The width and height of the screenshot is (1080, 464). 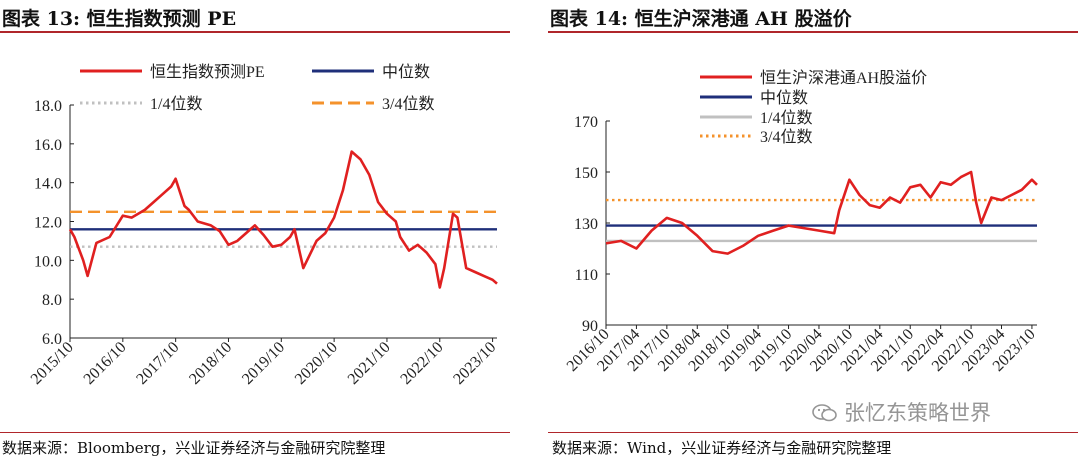 What do you see at coordinates (157, 363) in the screenshot?
I see `left-x-tick-label: 2017/10` at bounding box center [157, 363].